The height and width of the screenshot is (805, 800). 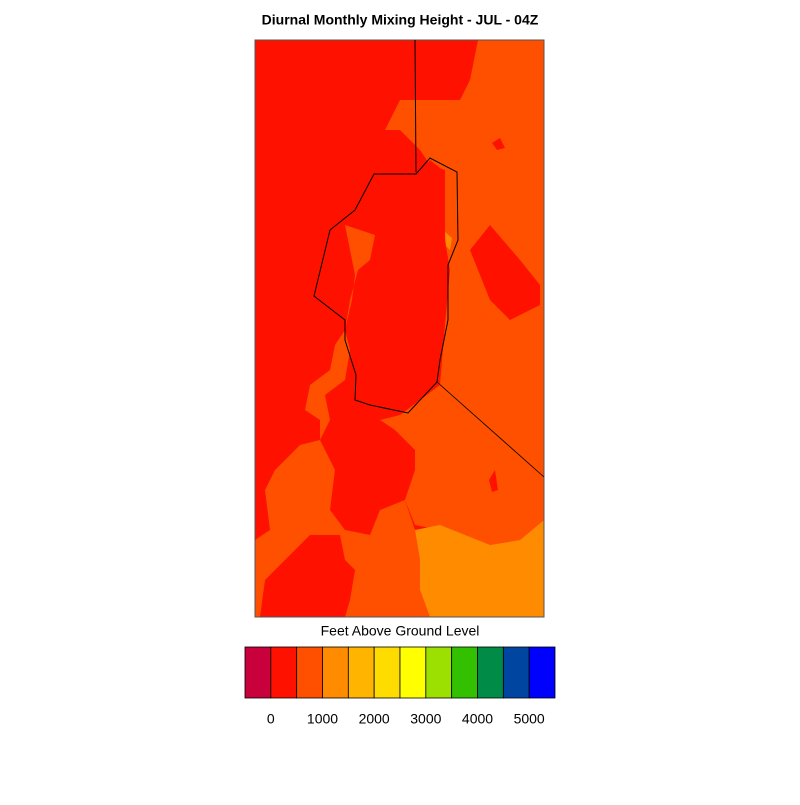 What do you see at coordinates (271, 719) in the screenshot?
I see `colorbar-tick-label: 0` at bounding box center [271, 719].